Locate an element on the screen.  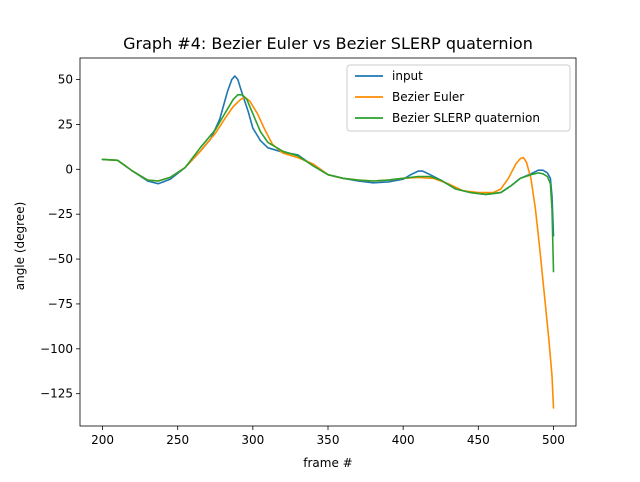
x-tick-label: 450 is located at coordinates (478, 440).